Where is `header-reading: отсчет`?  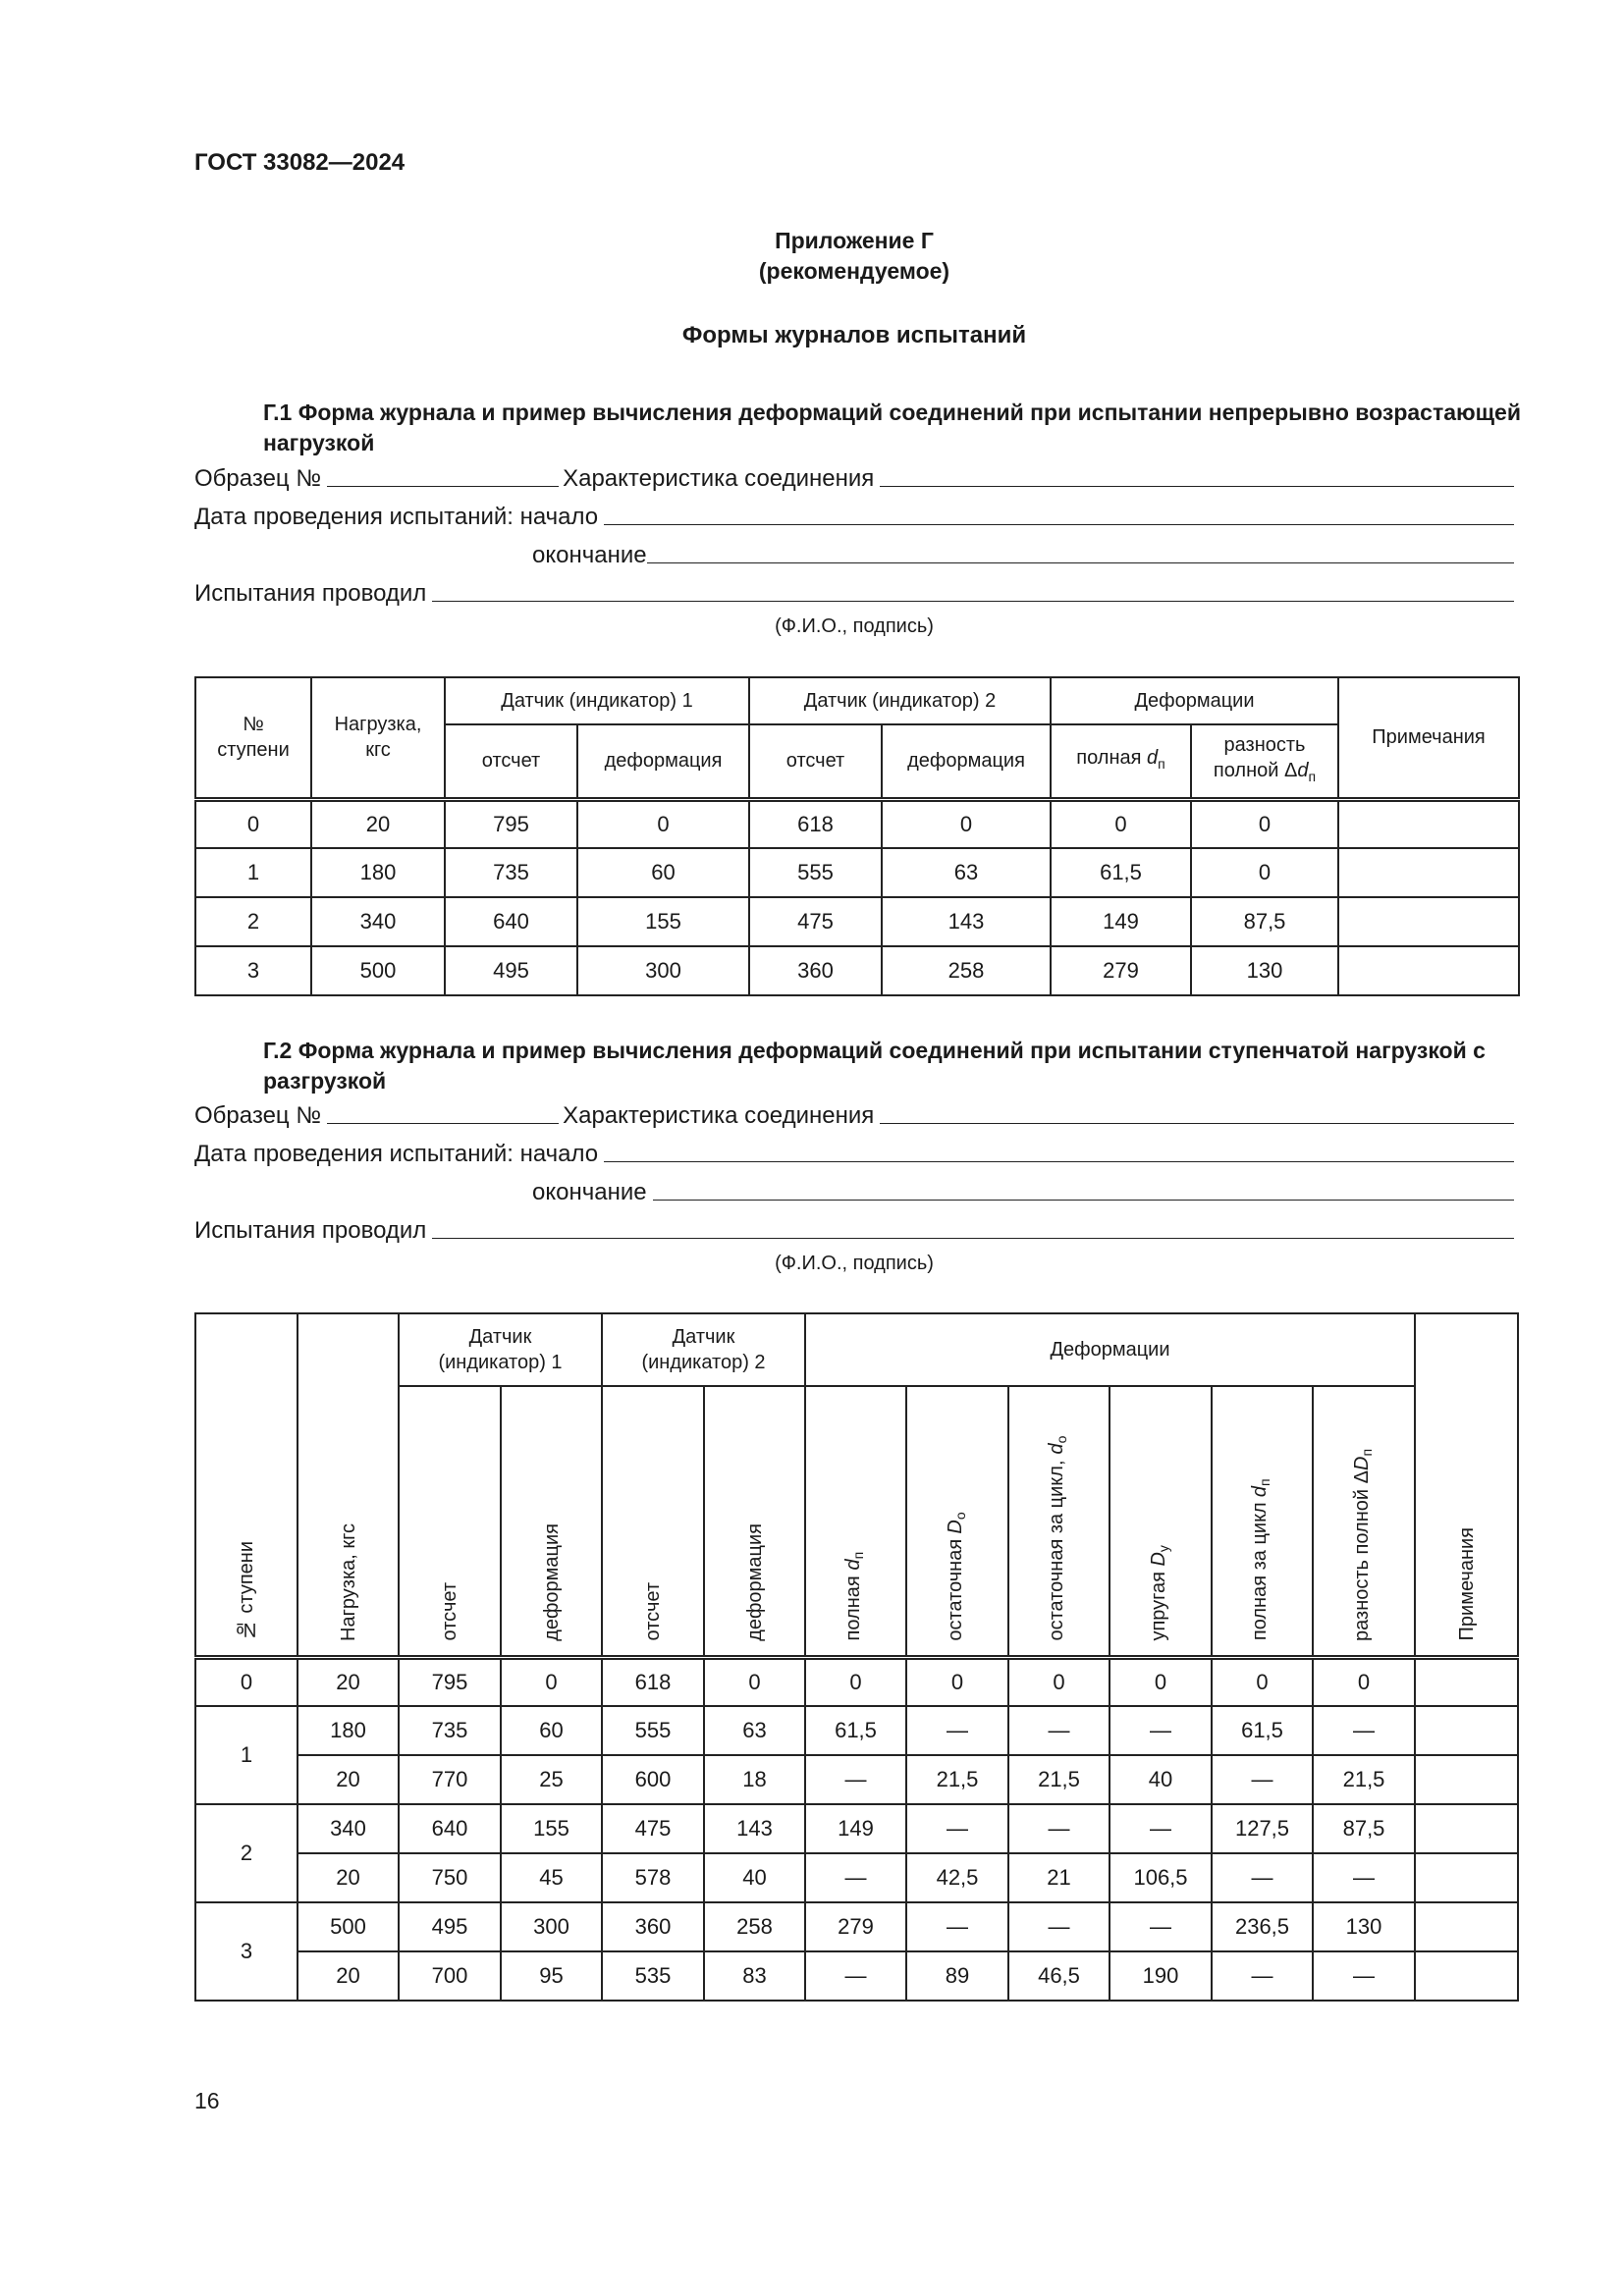 header-reading: отсчет is located at coordinates (815, 761).